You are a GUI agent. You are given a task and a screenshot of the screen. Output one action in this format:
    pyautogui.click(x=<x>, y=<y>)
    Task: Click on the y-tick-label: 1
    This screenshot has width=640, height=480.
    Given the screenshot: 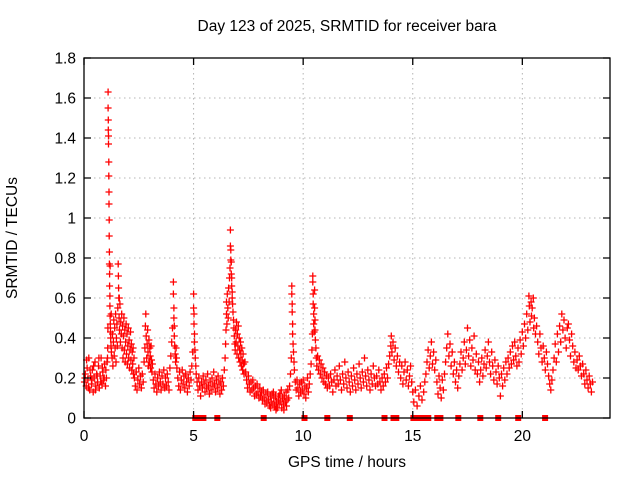 What is the action you would take?
    pyautogui.click(x=71, y=219)
    